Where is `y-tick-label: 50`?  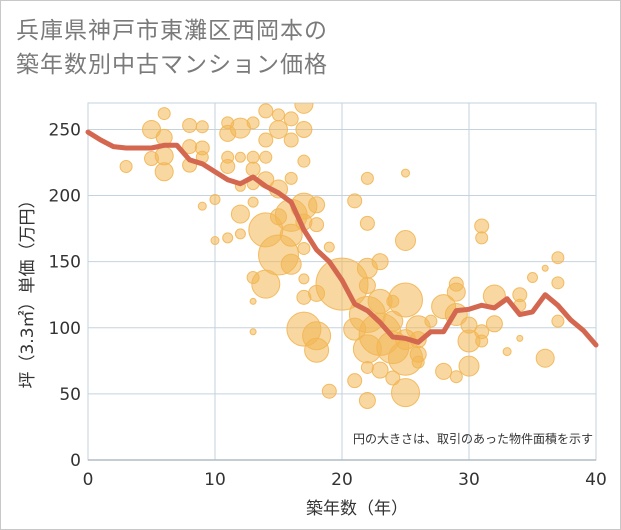 y-tick-label: 50 is located at coordinates (70, 395).